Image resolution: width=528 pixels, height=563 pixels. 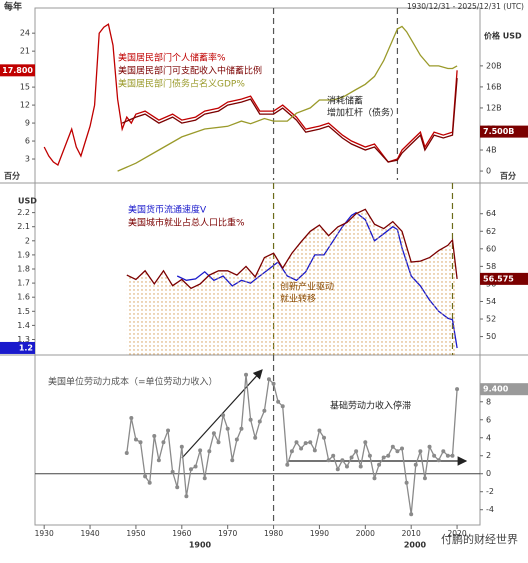 What do you see at coordinates (494, 107) in the screenshot?
I see `y2-tick-label: 12B` at bounding box center [494, 107].